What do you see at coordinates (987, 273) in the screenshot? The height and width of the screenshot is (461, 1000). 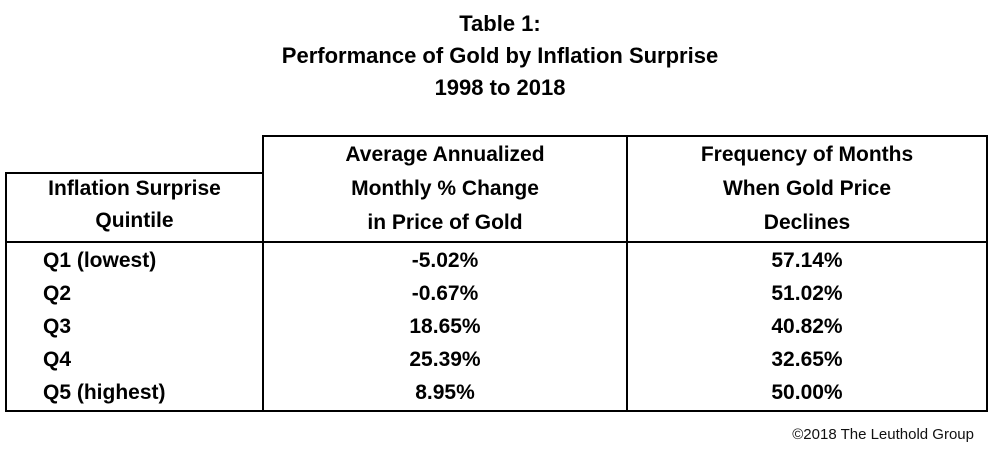 I see `table-border-right` at bounding box center [987, 273].